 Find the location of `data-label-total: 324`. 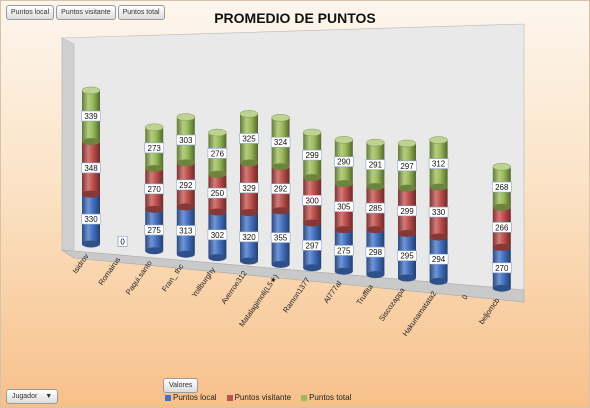

data-label-total: 324 is located at coordinates (281, 142).